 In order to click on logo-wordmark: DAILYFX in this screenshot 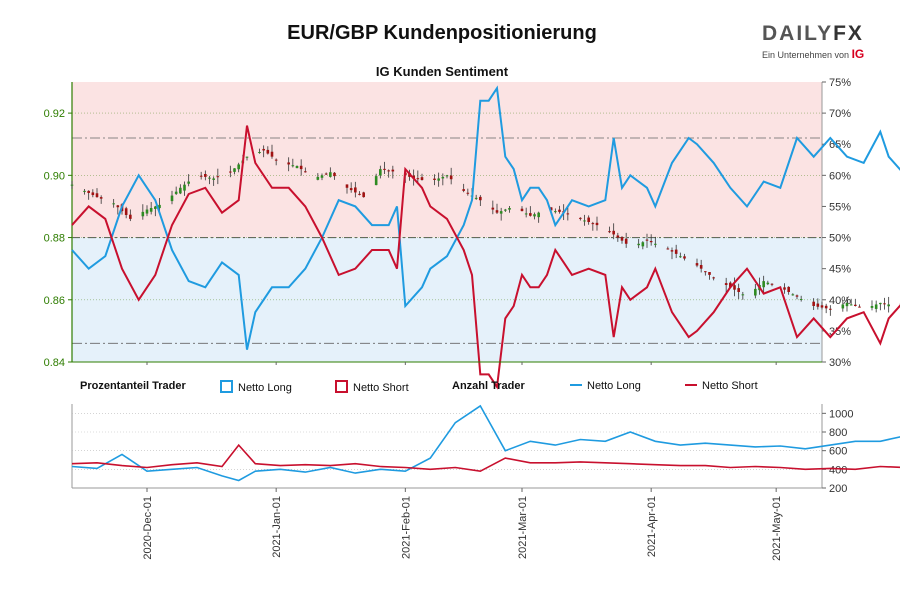, I will do `click(817, 34)`.